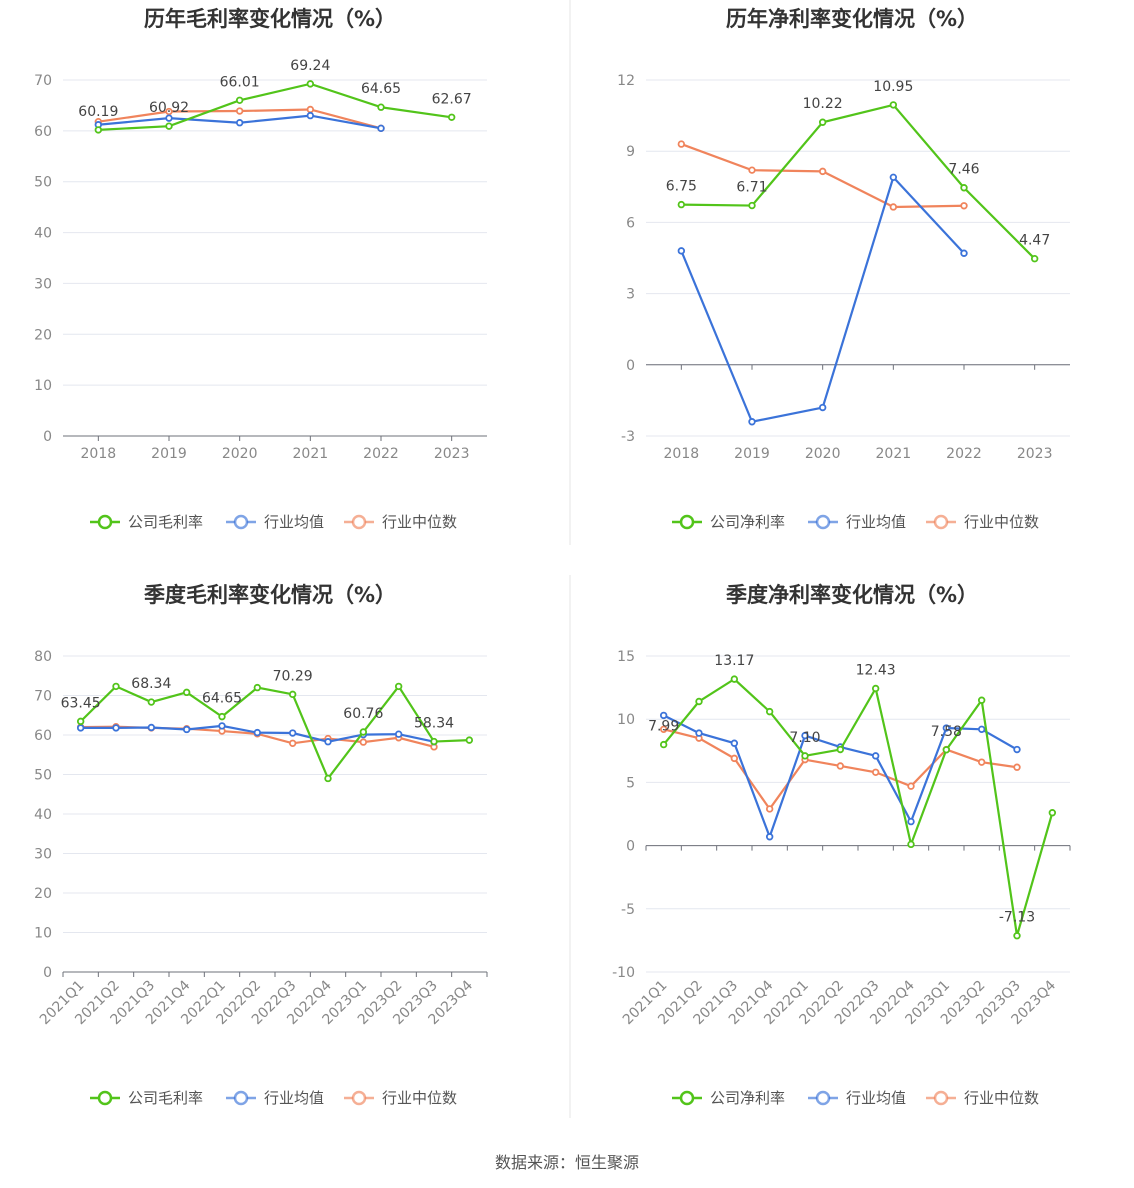 The height and width of the screenshot is (1188, 1134). What do you see at coordinates (381, 454) in the screenshot?
I see `x-tick-label: 2022` at bounding box center [381, 454].